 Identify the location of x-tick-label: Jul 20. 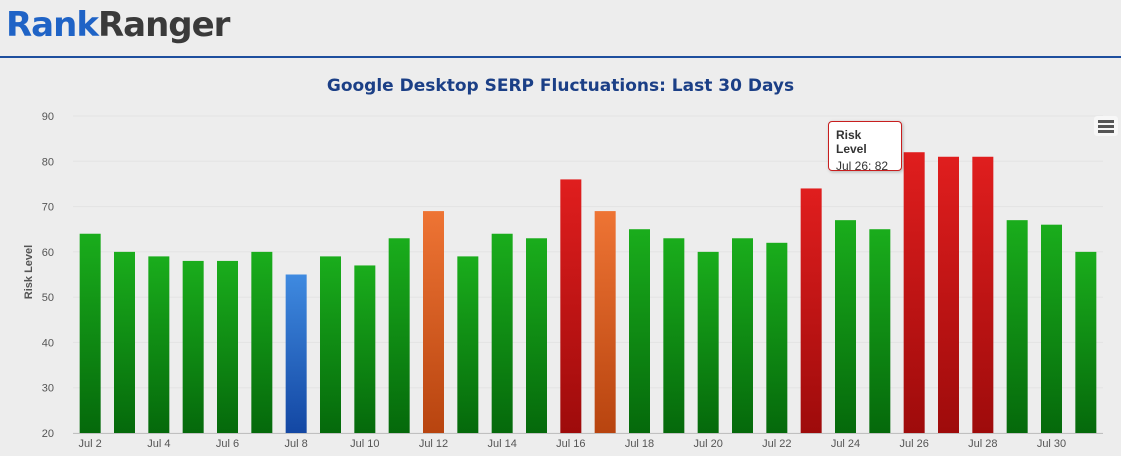
(707, 444).